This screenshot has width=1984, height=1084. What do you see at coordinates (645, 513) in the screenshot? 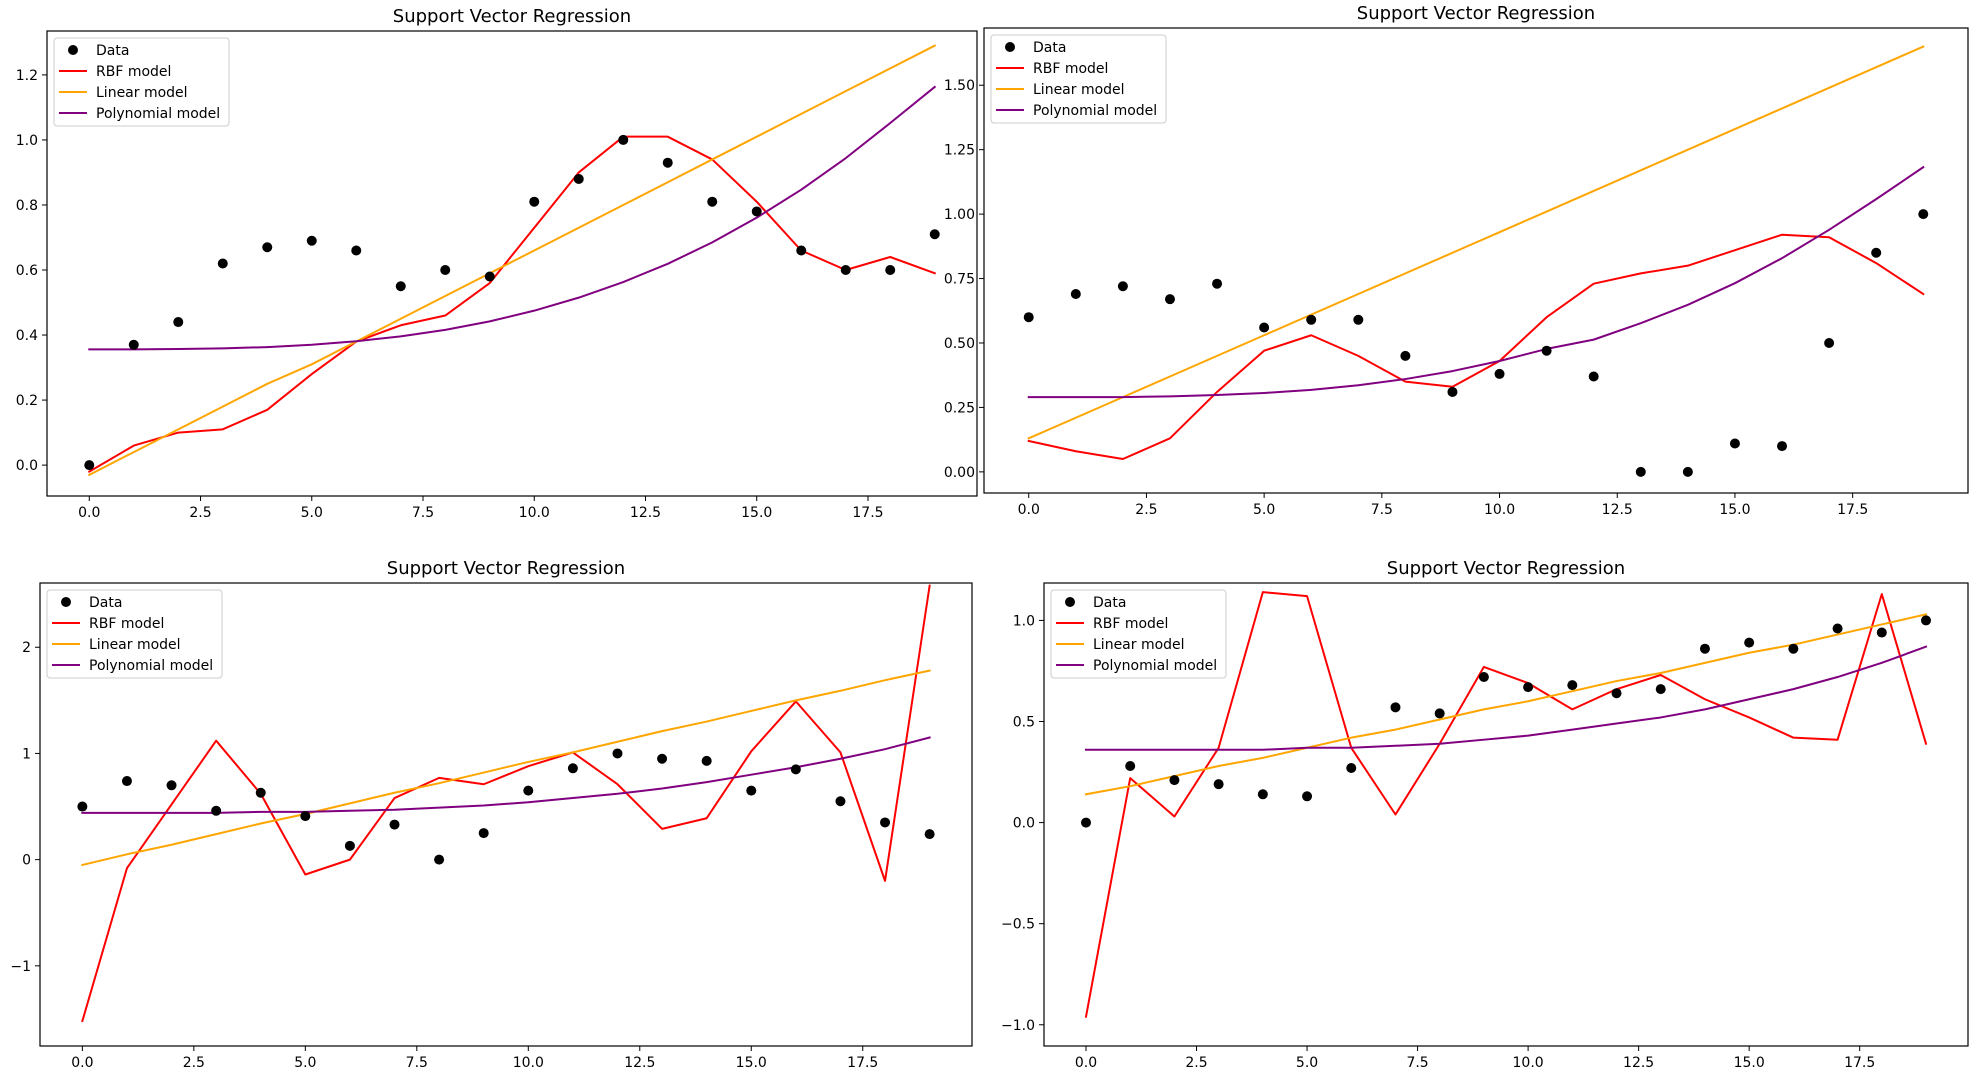
I see `x-tick-label: 12.5` at bounding box center [645, 513].